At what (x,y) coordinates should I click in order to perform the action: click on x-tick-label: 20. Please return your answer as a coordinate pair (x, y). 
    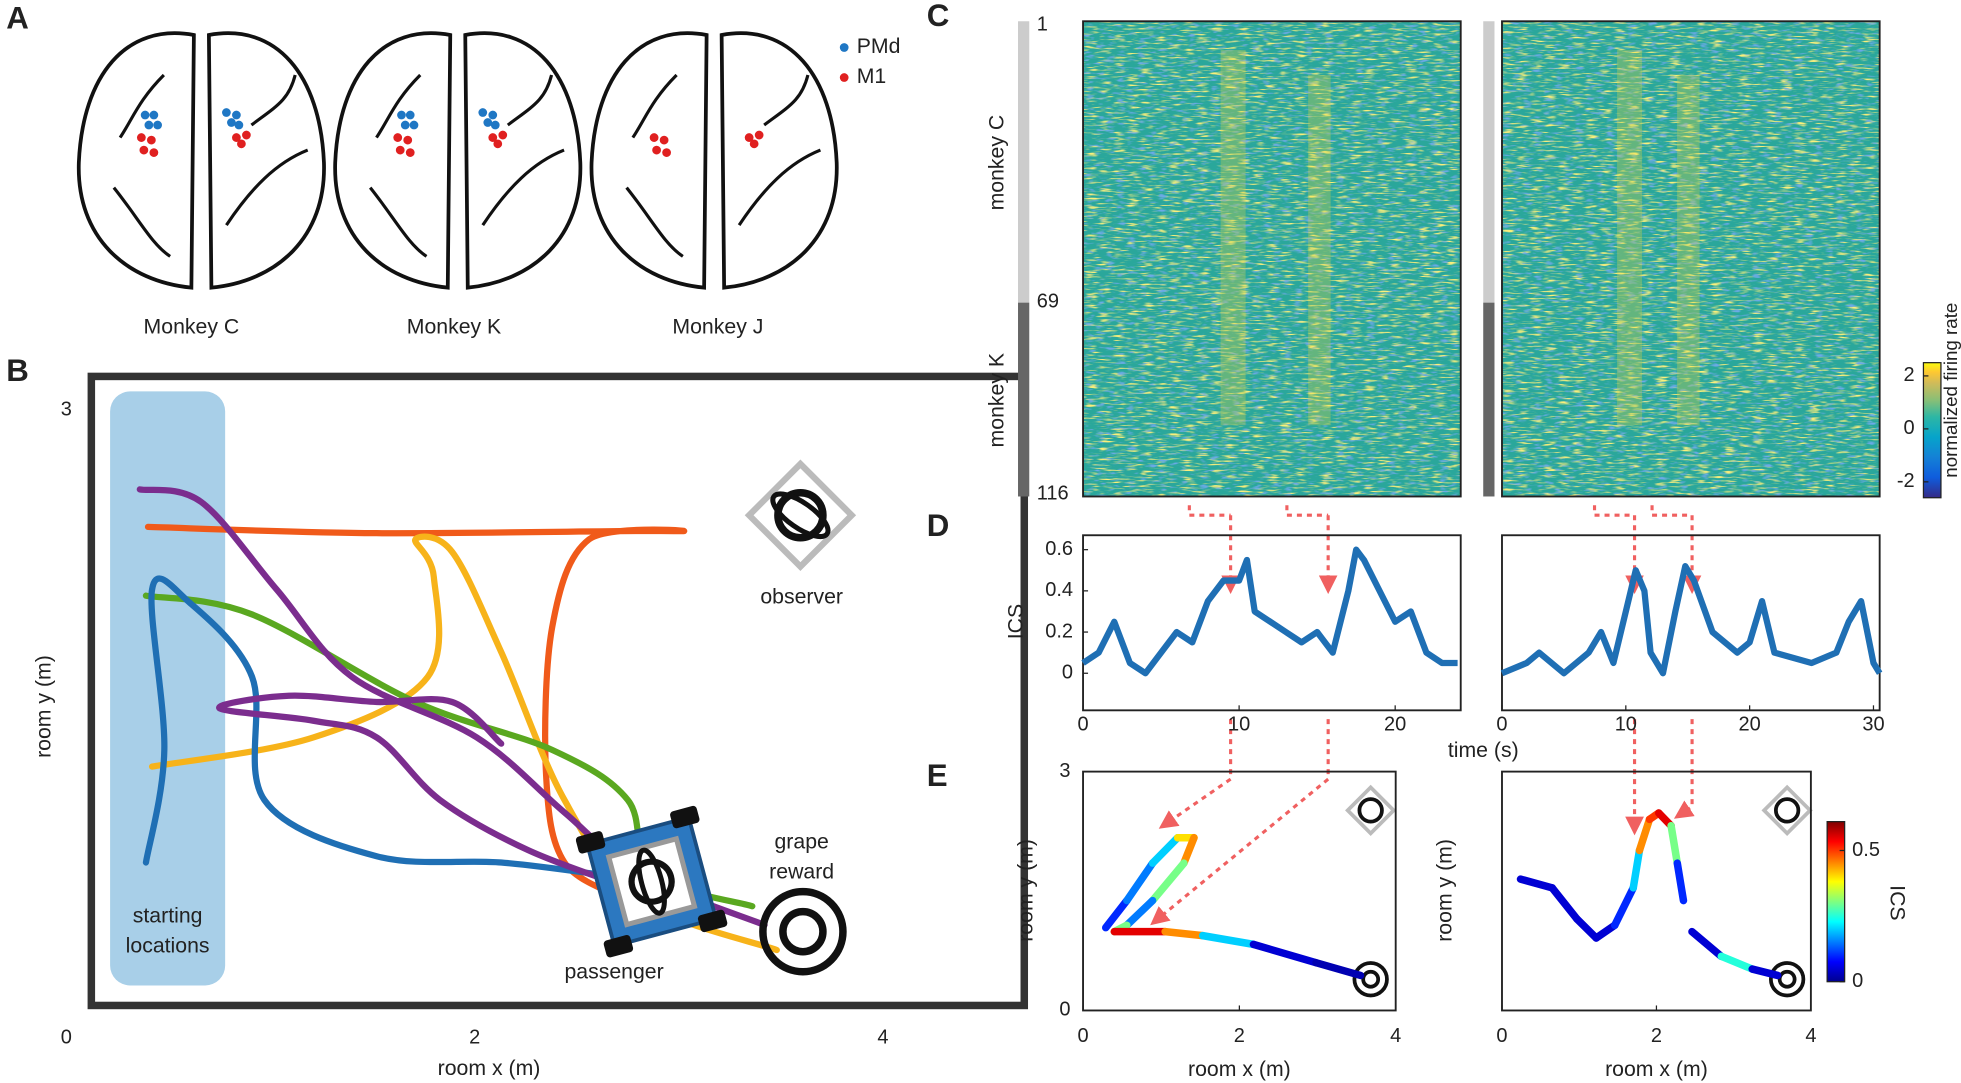
    Looking at the image, I should click on (1395, 725).